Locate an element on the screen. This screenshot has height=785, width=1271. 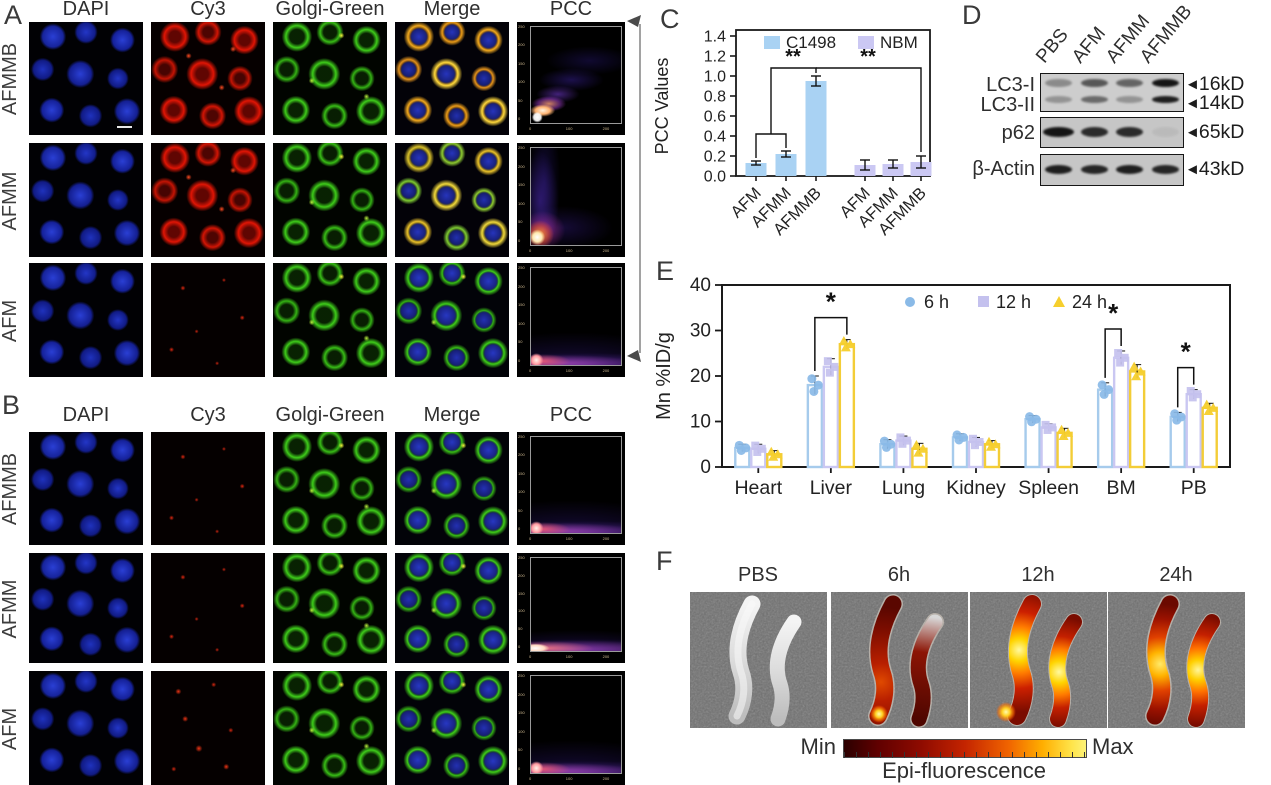
panel-c-label: C is located at coordinates (670, 19).